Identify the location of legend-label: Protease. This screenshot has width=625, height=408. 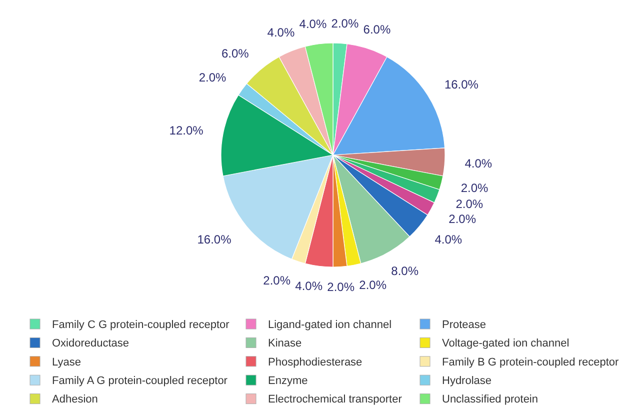
(464, 324).